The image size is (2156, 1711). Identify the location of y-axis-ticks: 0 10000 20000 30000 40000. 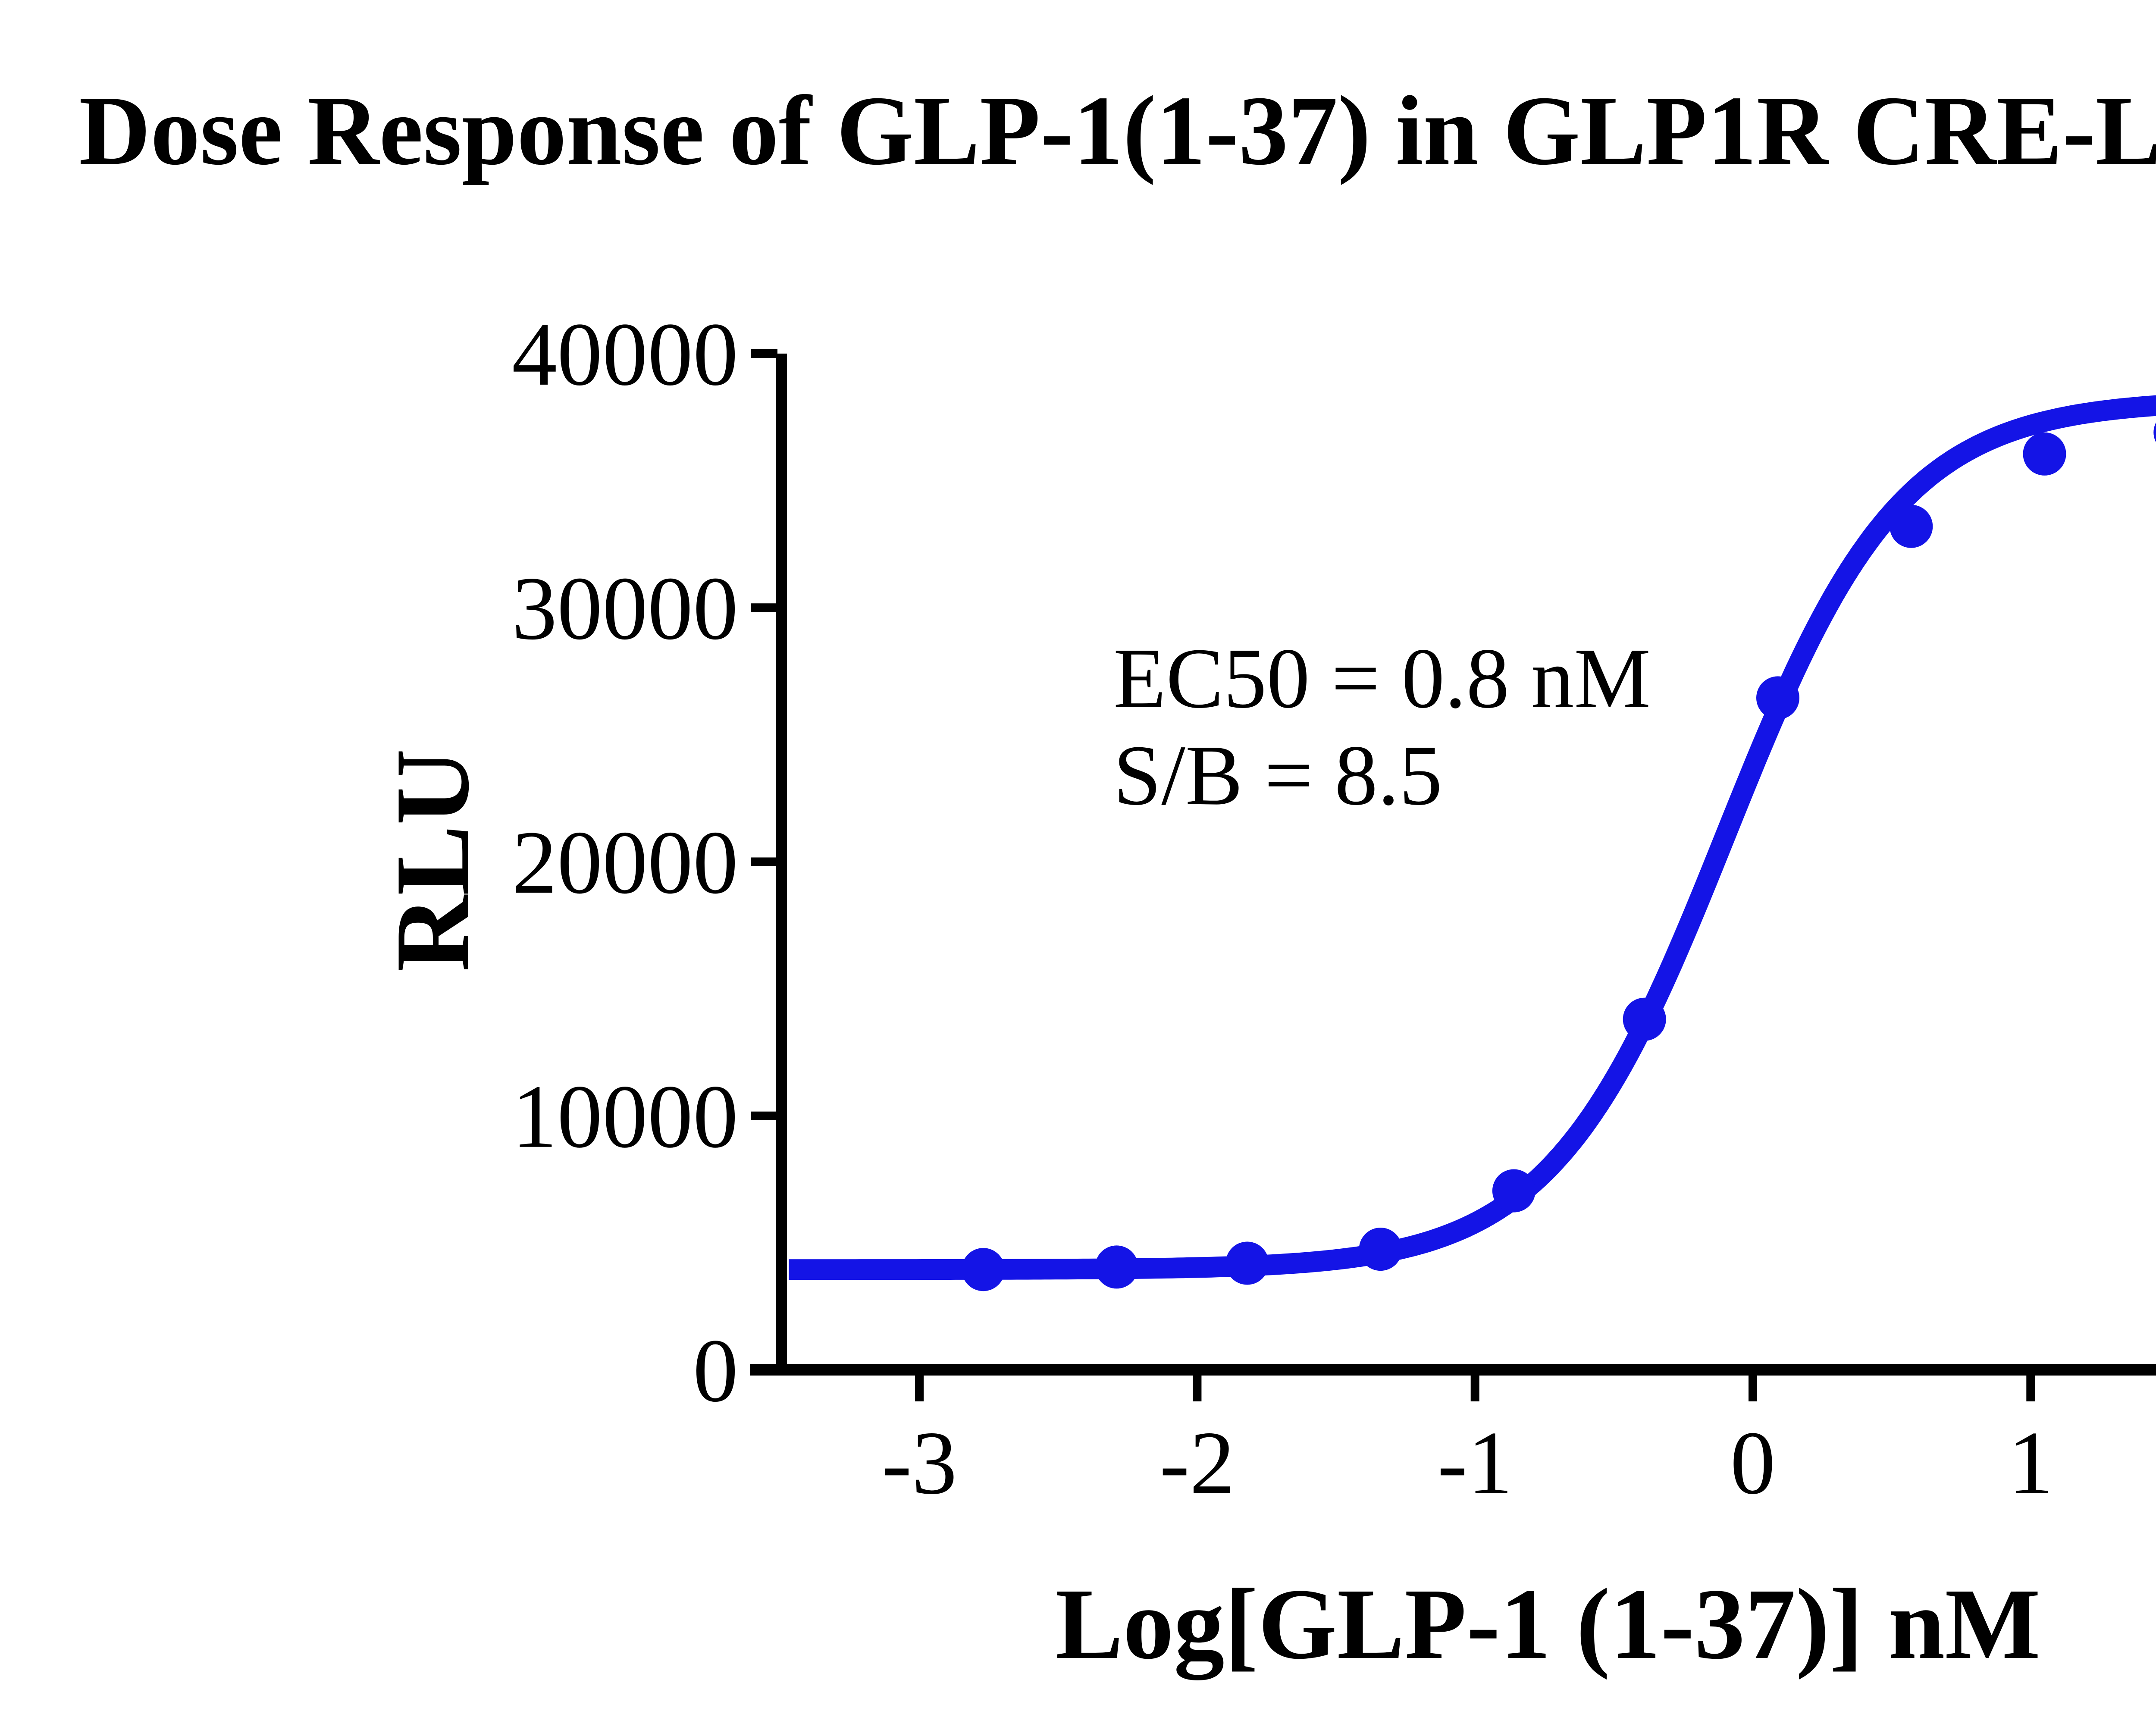
(644, 862).